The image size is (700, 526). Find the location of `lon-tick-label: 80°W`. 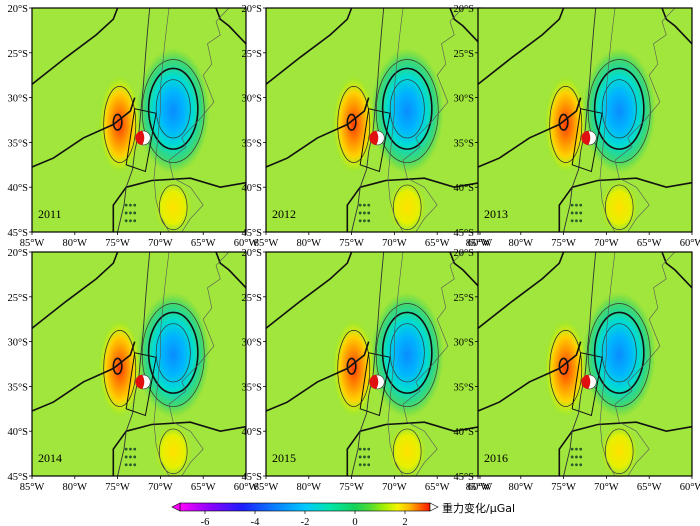

lon-tick-label: 80°W is located at coordinates (74, 243).